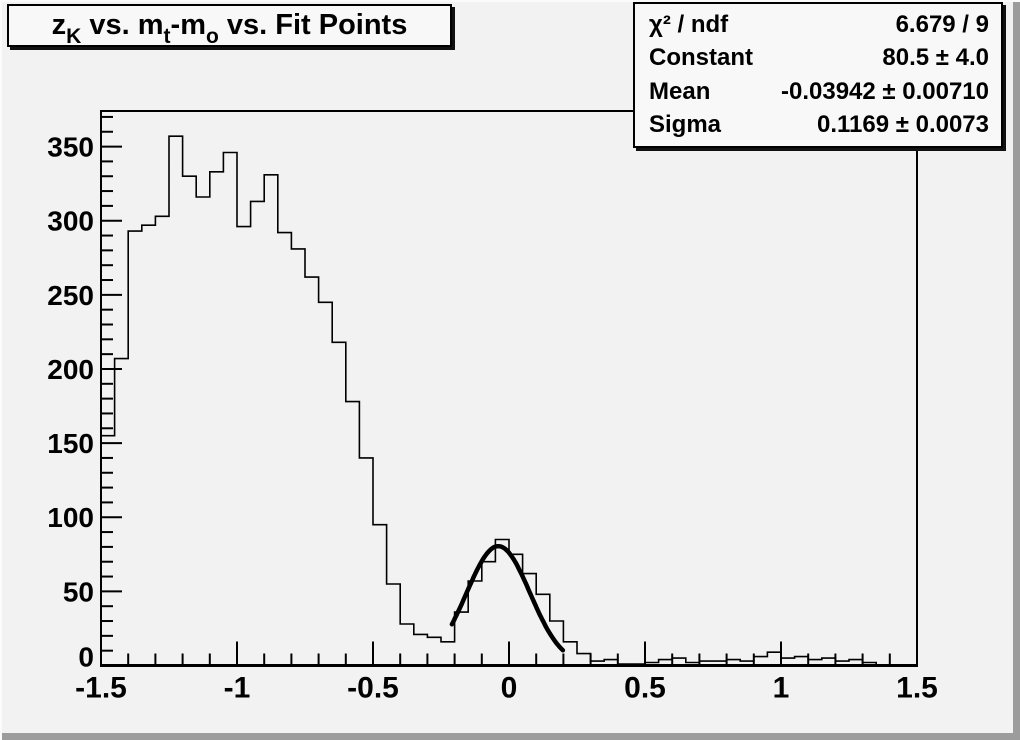 The width and height of the screenshot is (1020, 740). I want to click on fit-curve, so click(507, 598).